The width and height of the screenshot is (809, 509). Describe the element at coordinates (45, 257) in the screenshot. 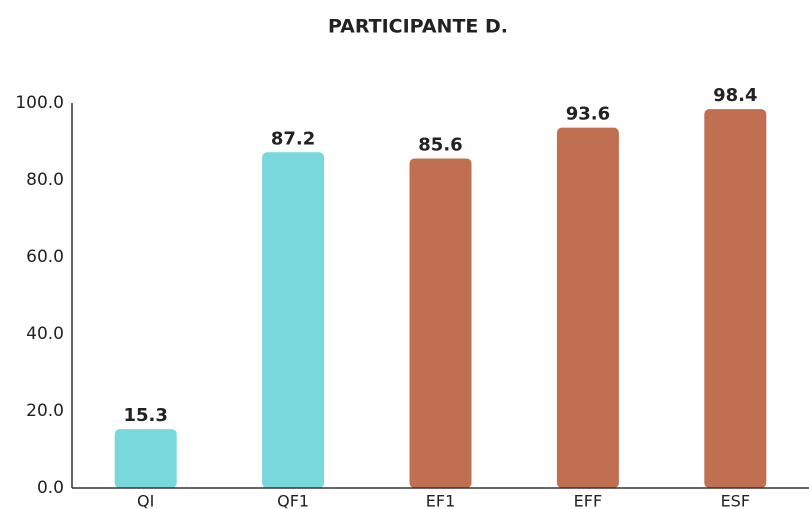

I see `y-tick-label: 60.0` at that location.